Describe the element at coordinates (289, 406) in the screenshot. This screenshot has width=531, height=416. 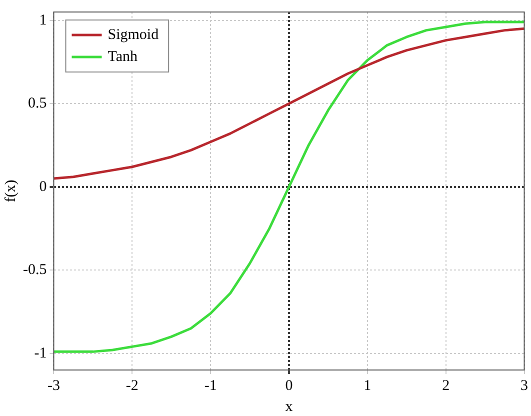
I see `x-axis-title: x` at that location.